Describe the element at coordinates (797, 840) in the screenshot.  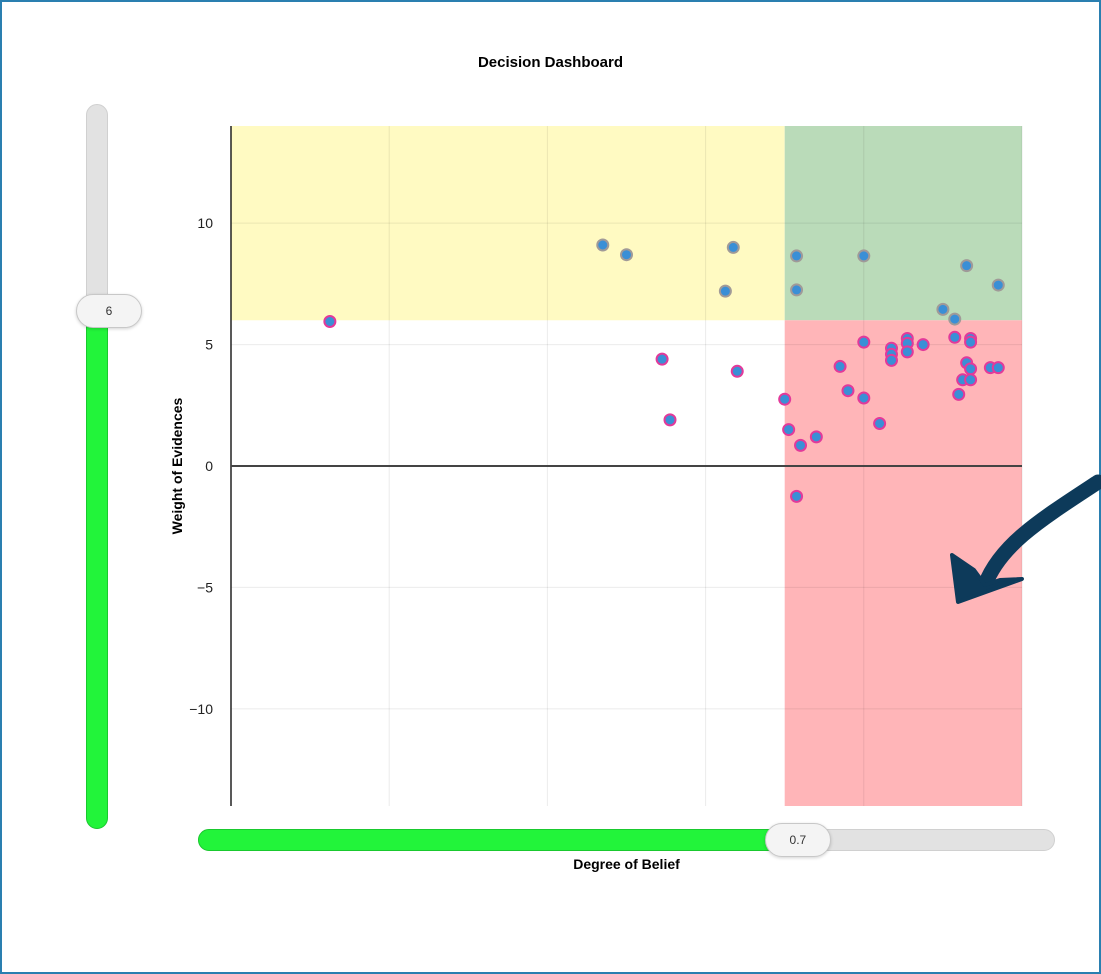
I see `belief-slider-handle: 0.7` at that location.